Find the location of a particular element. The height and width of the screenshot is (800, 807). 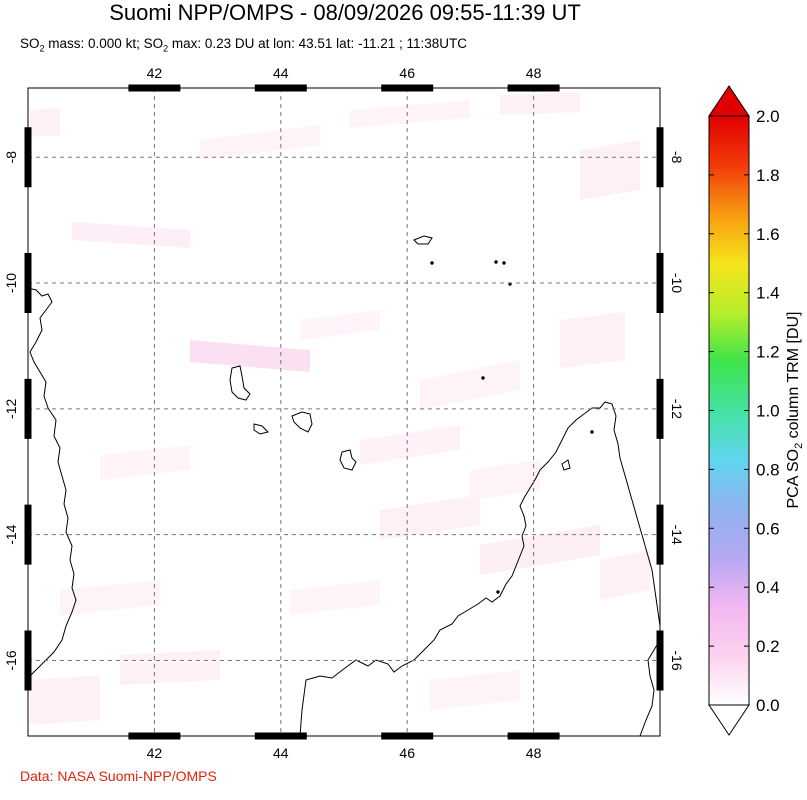

colorbar-label: 0.8 is located at coordinates (768, 469).